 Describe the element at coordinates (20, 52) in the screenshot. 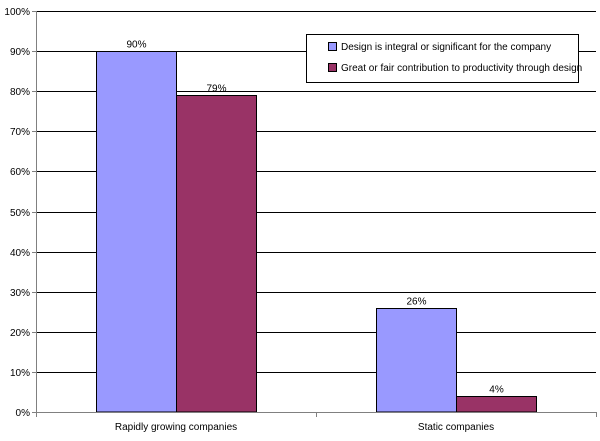

I see `y-tick-label: 90%` at that location.